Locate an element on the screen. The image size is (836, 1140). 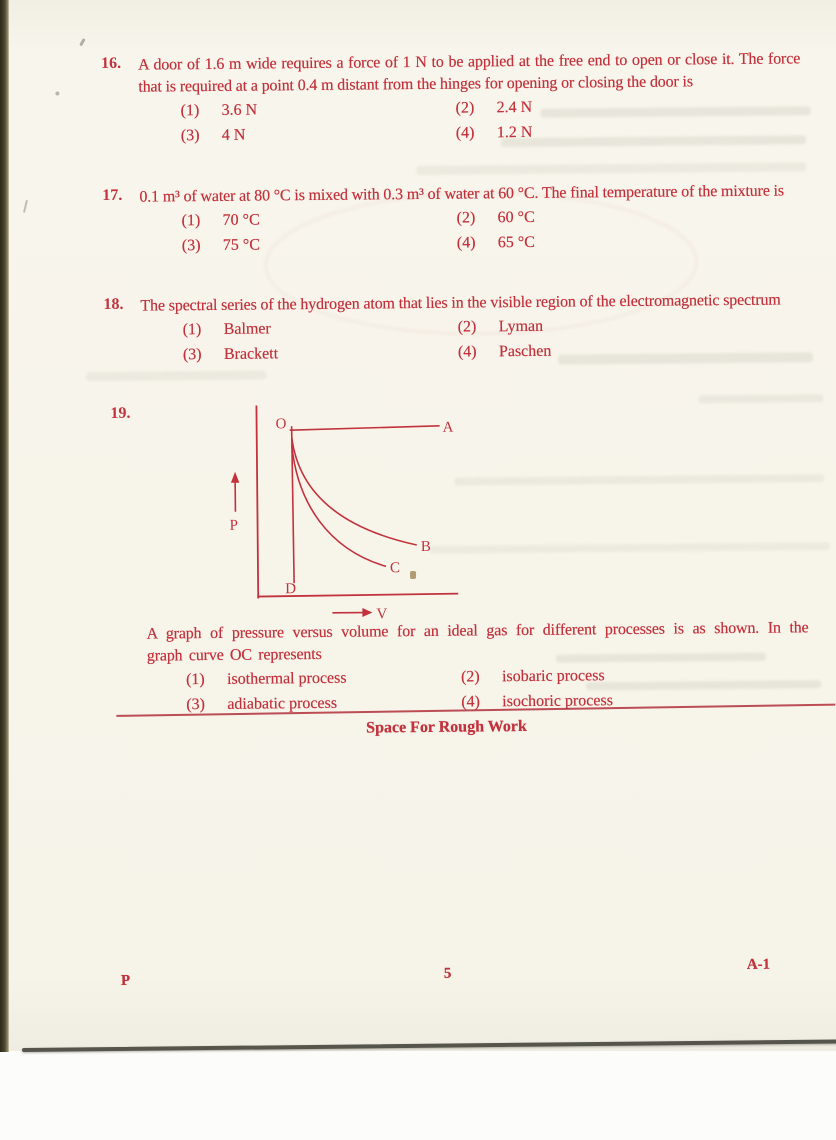
option: (3) Brackett is located at coordinates (320, 354).